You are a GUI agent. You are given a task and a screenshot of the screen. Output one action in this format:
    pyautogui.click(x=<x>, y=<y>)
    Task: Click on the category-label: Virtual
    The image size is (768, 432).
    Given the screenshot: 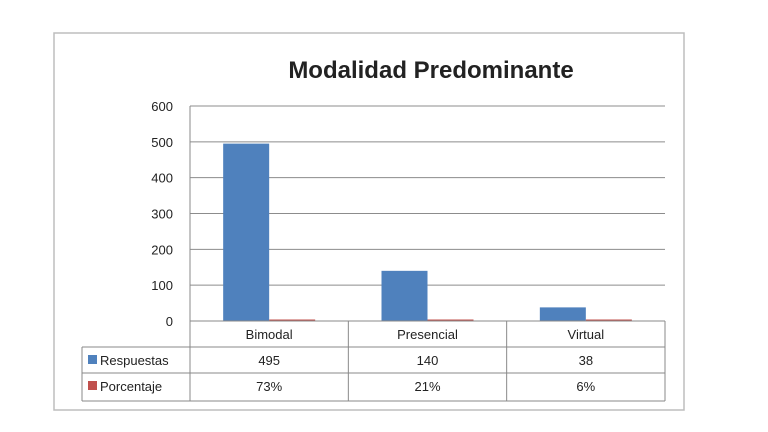 What is the action you would take?
    pyautogui.click(x=586, y=334)
    